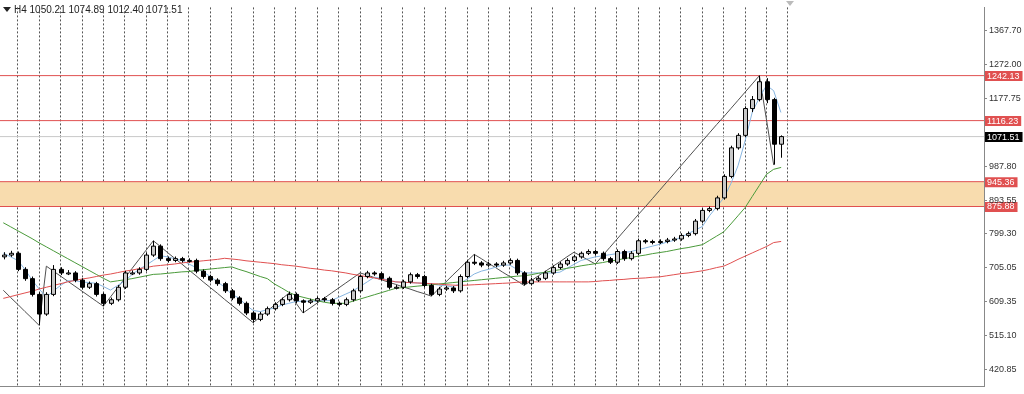 This screenshot has height=394, width=1024. Describe the element at coordinates (1001, 181) in the screenshot. I see `ref-line-label: 945.36` at that location.